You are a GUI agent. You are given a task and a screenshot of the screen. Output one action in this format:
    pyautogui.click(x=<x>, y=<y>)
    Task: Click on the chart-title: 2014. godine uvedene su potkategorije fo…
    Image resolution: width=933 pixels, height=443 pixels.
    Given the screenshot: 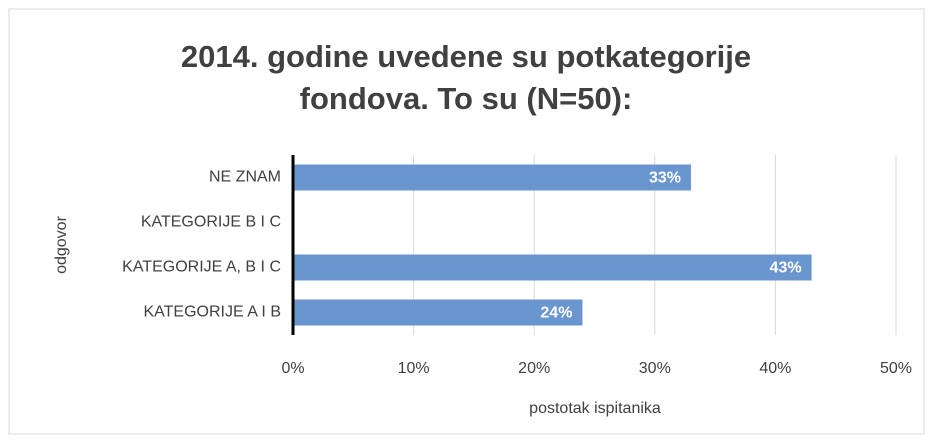 What is the action you would take?
    pyautogui.click(x=466, y=77)
    